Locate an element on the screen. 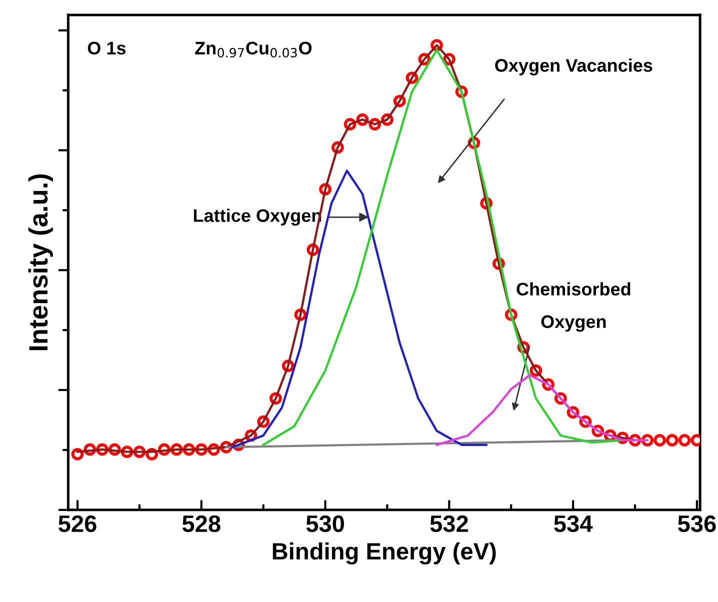 The image size is (718, 602). annotation: Chemisorbed Oxygen is located at coordinates (573, 307).